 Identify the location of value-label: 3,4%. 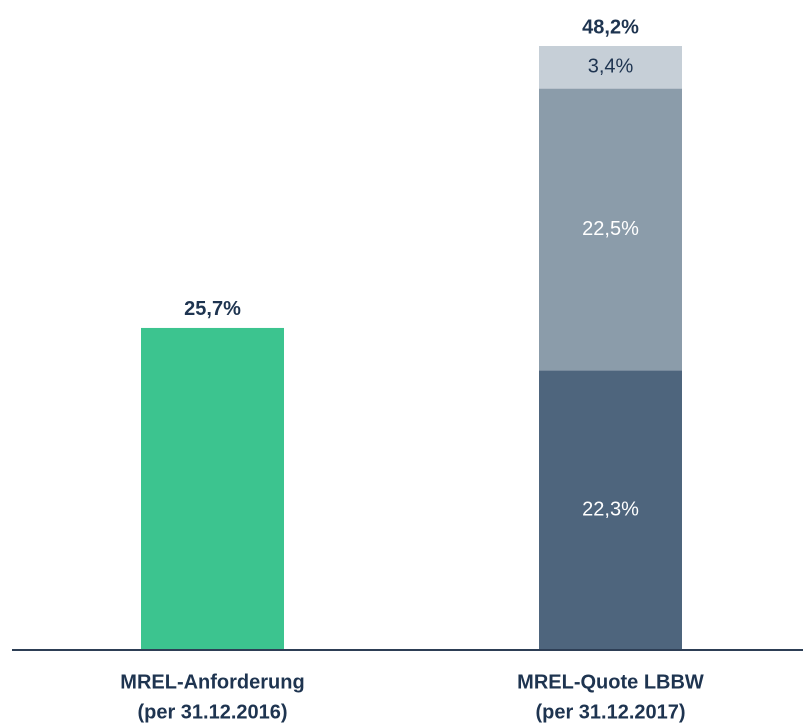
(611, 67).